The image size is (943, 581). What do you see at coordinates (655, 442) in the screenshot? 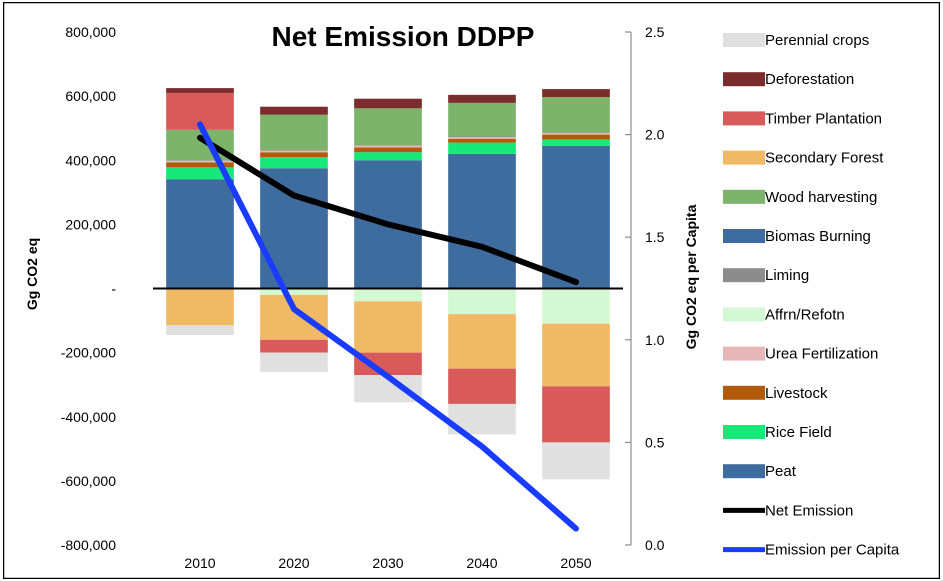
I see `y2-tick-label: 0.5` at bounding box center [655, 442].